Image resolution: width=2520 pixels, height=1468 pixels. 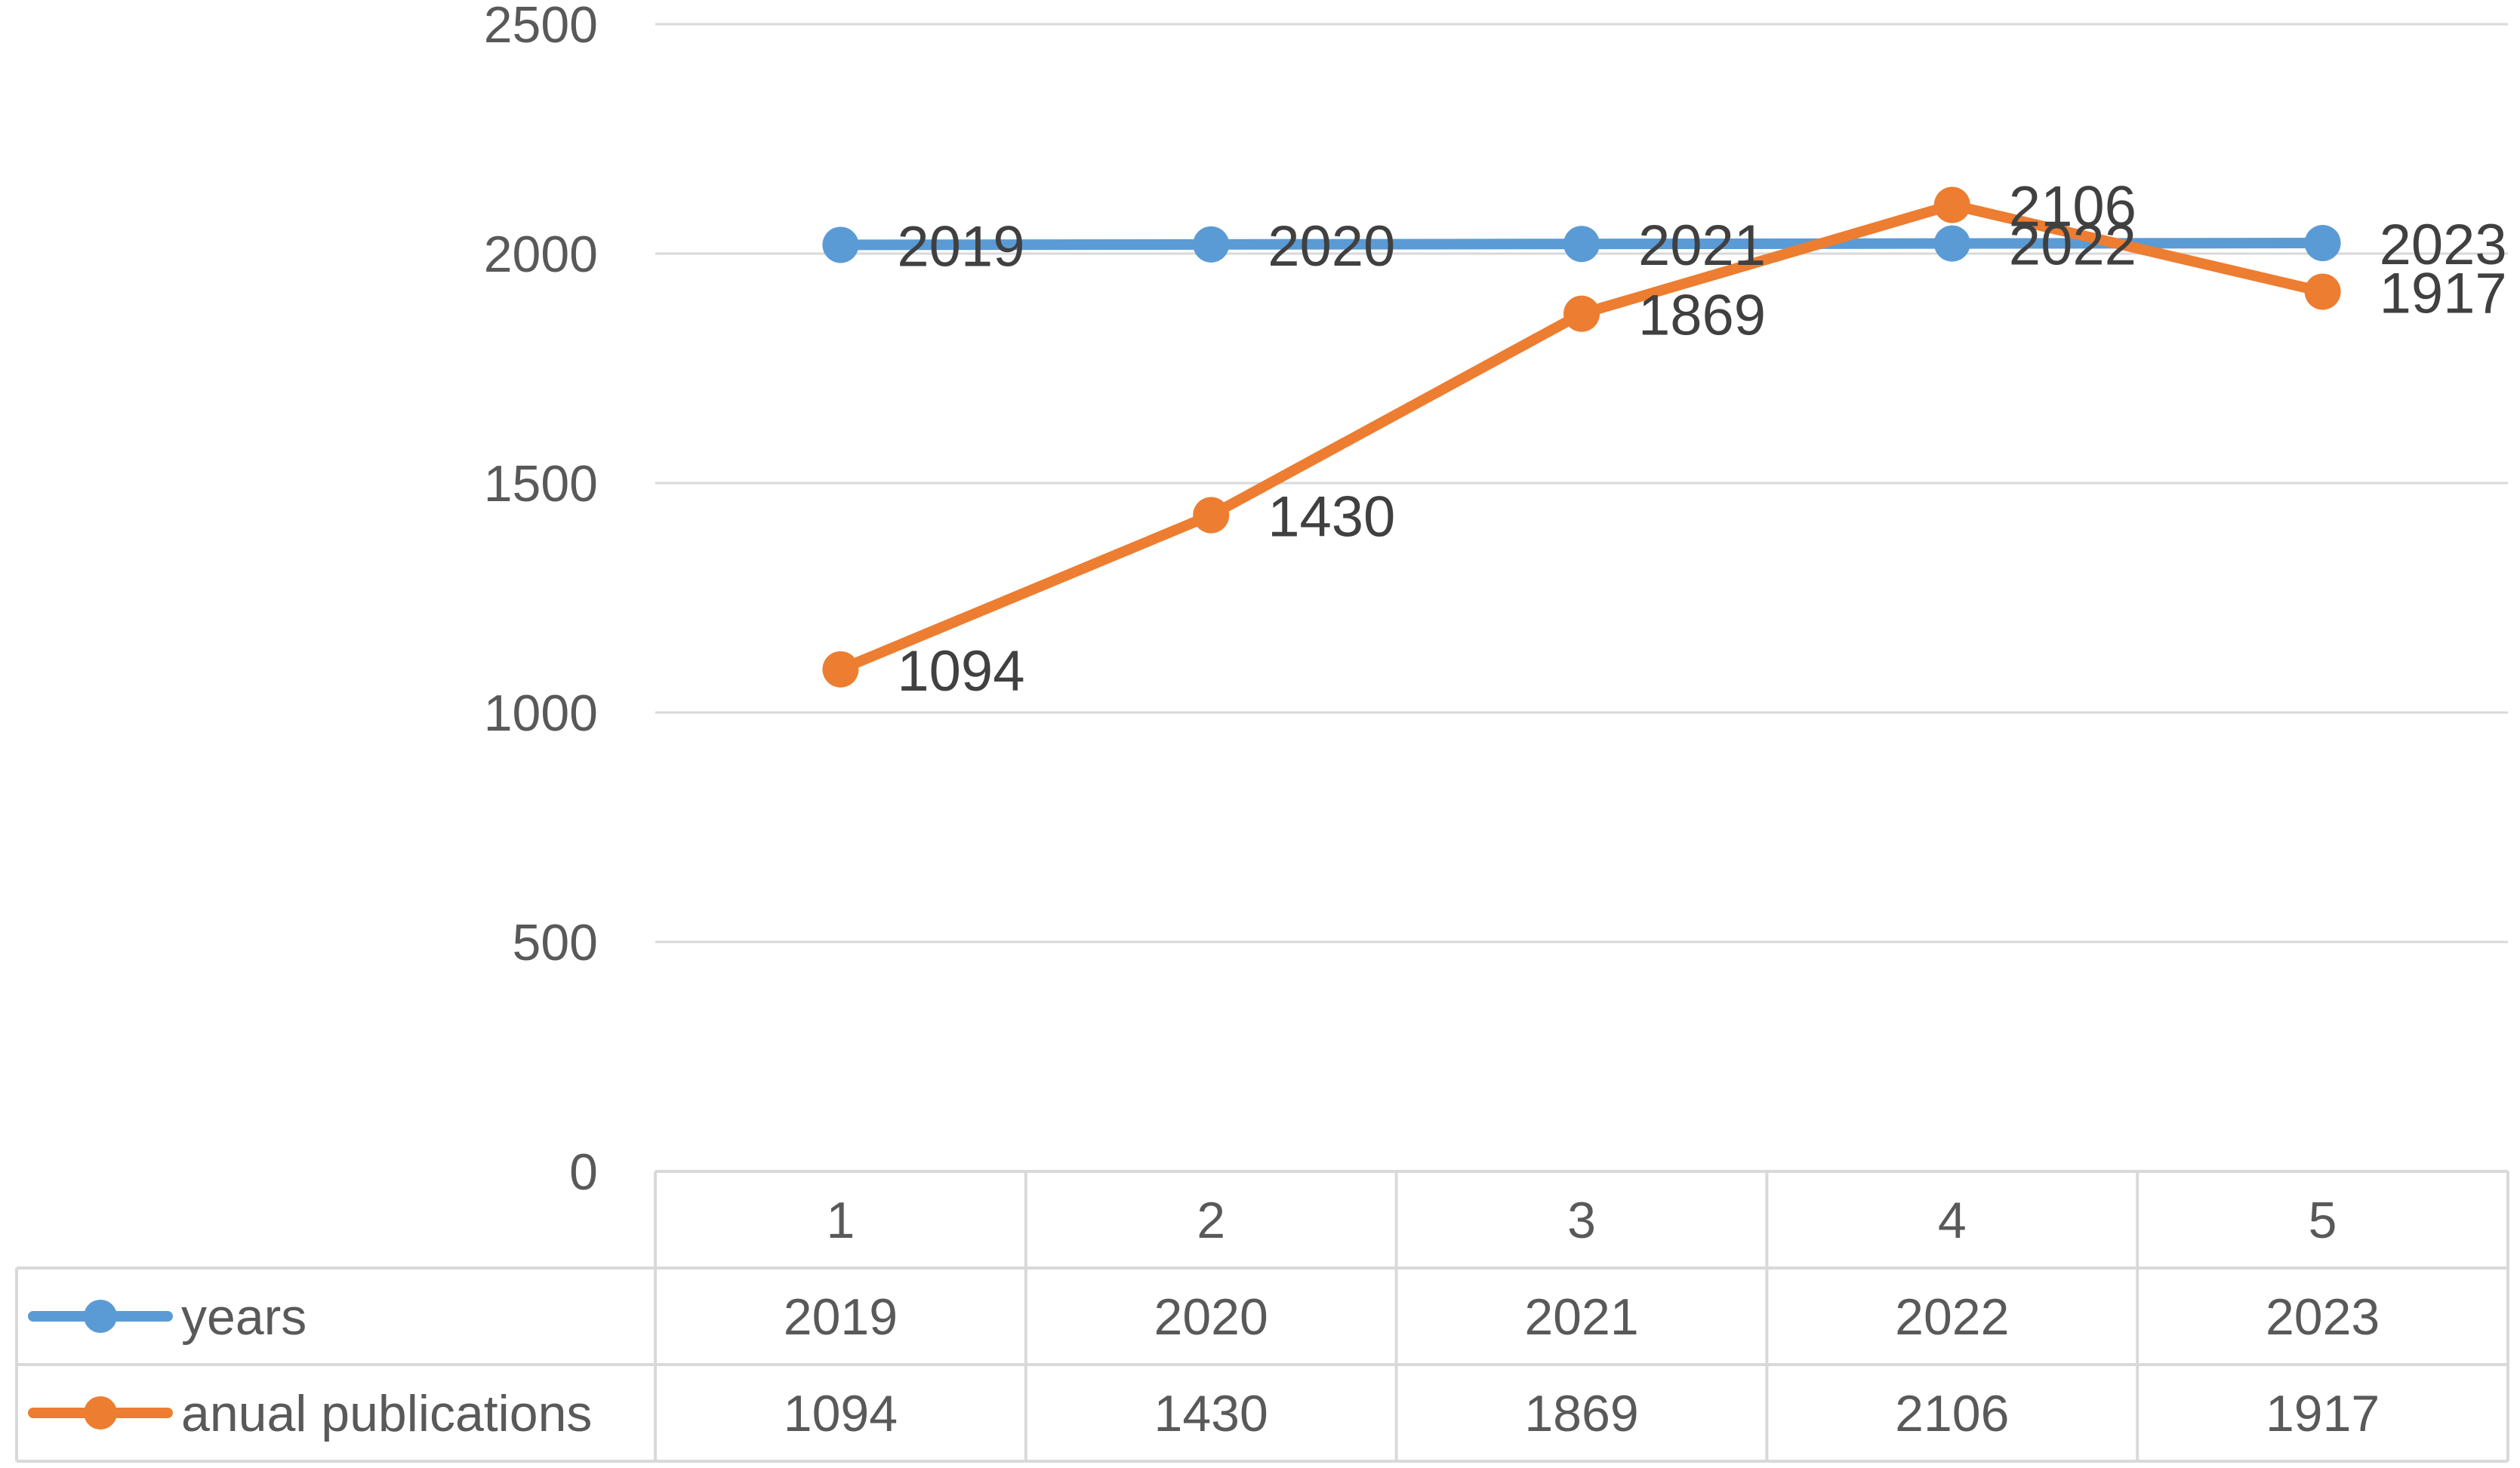 What do you see at coordinates (386, 1413) in the screenshot?
I see `legend-label: anual publications` at bounding box center [386, 1413].